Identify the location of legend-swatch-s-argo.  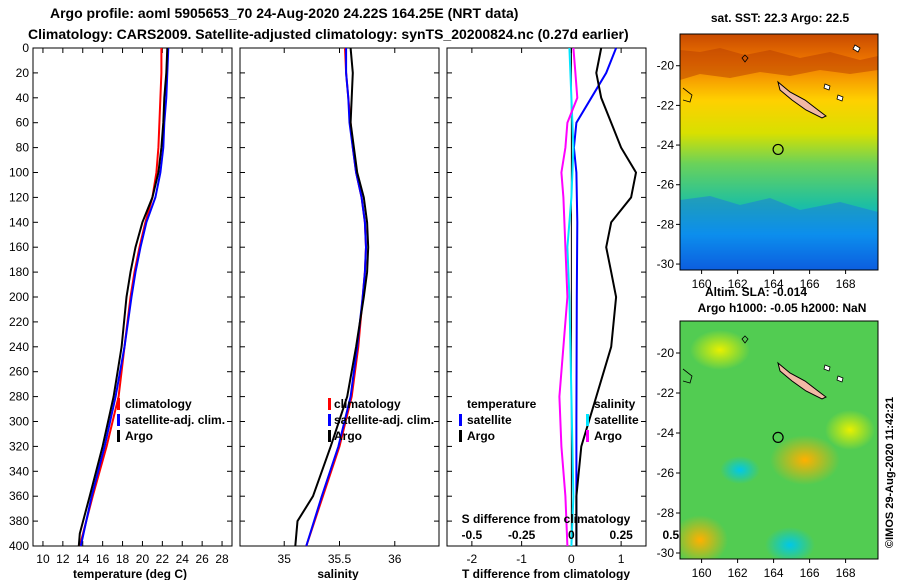
(587, 436).